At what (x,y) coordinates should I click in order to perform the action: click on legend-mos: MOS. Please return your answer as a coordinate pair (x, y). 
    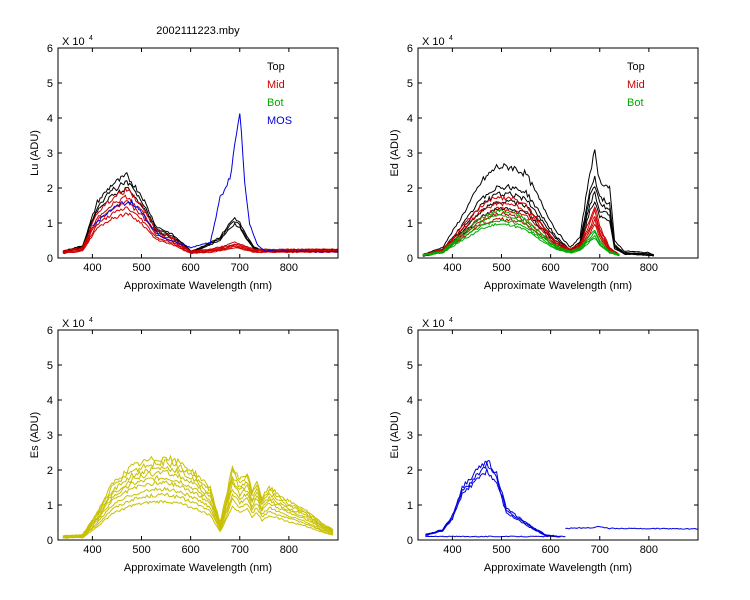
    Looking at the image, I should click on (279, 121).